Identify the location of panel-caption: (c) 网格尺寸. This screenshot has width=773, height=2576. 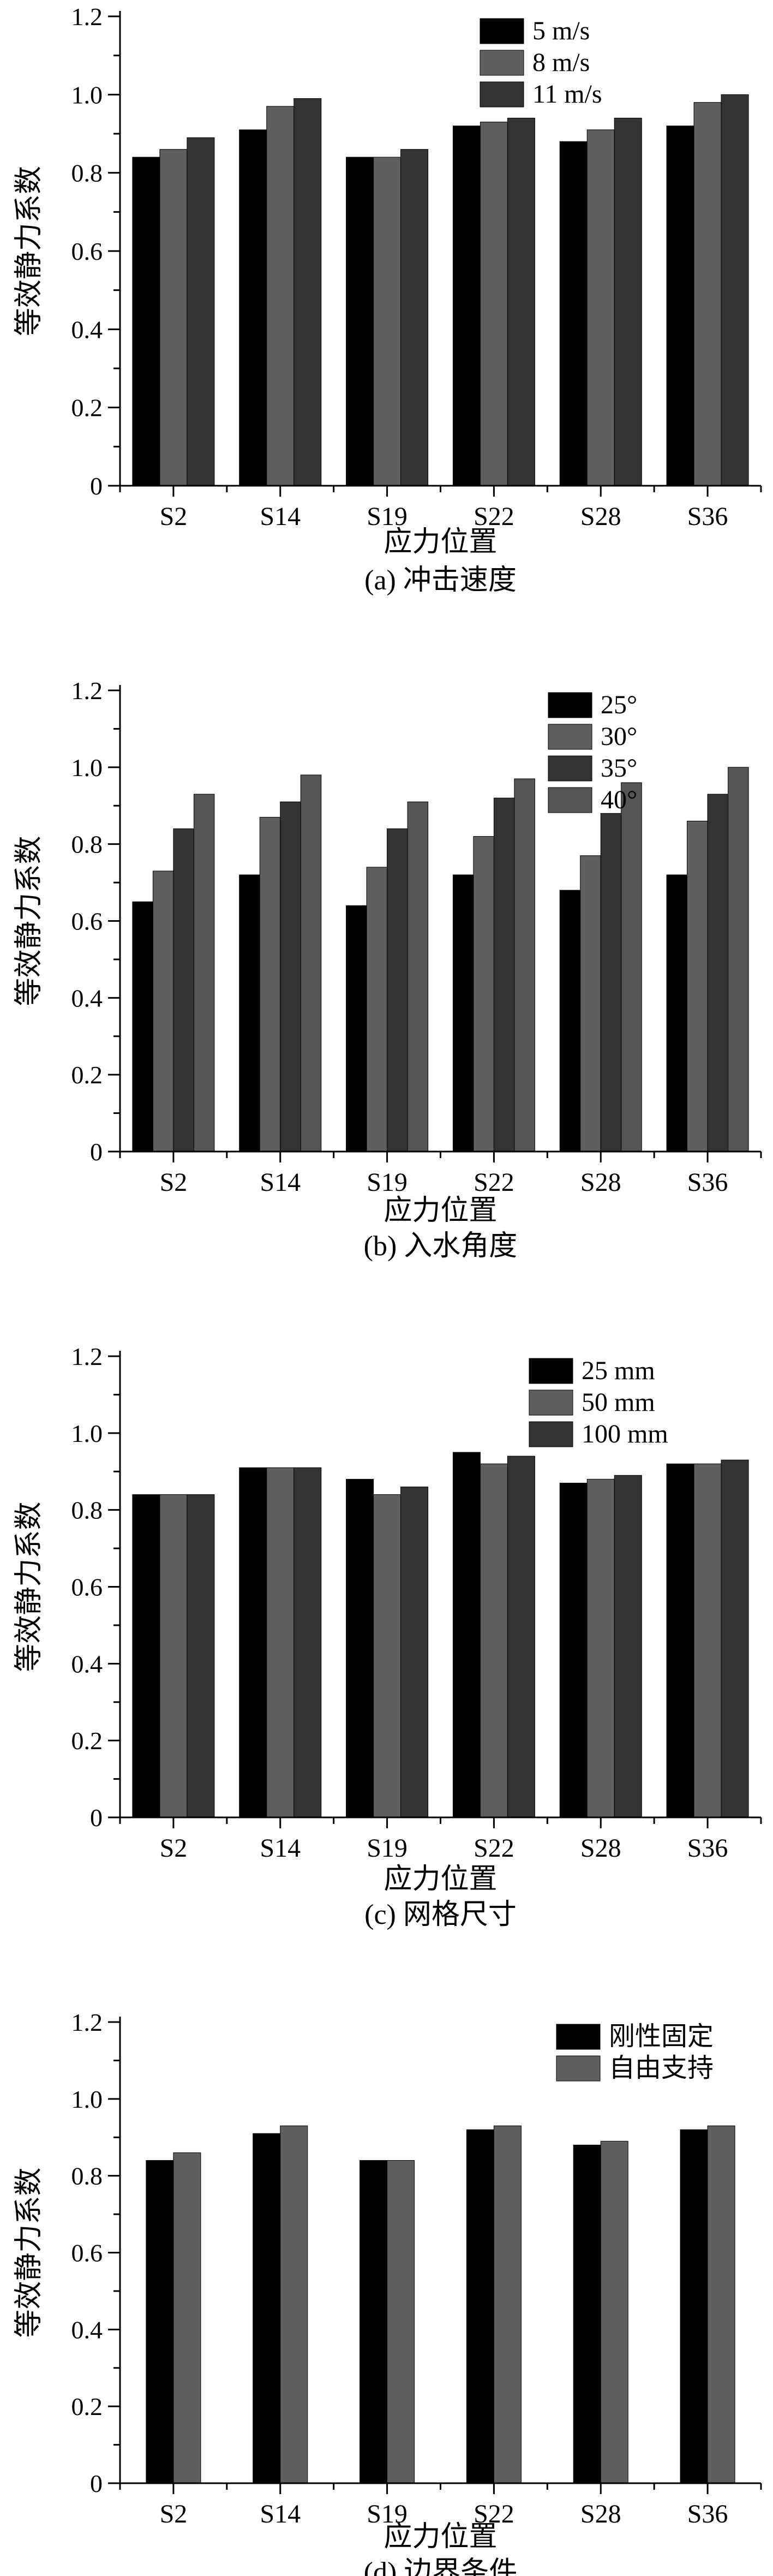
(440, 1914).